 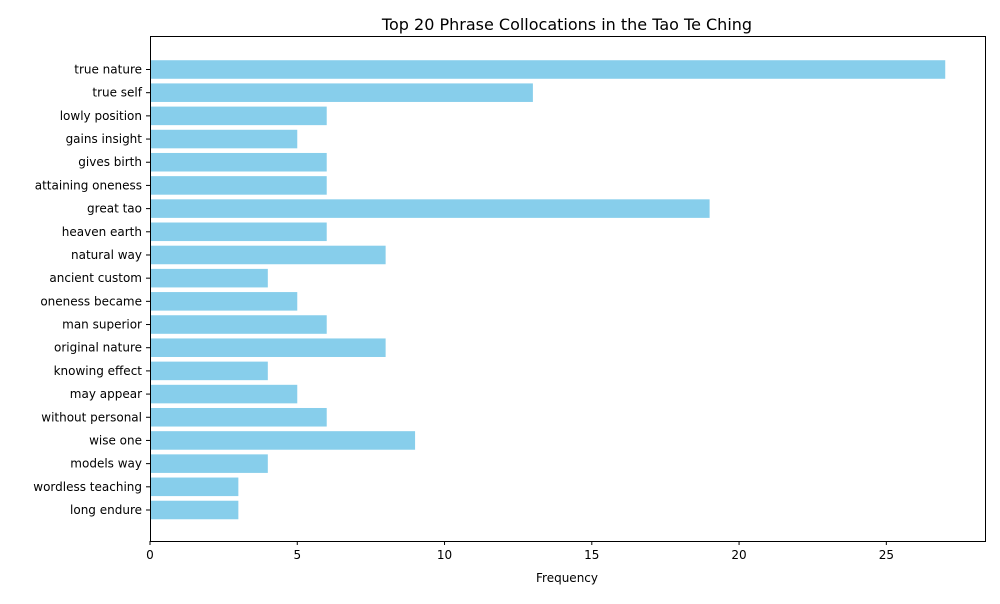 I want to click on y-tick-label: without personal, so click(x=91, y=417).